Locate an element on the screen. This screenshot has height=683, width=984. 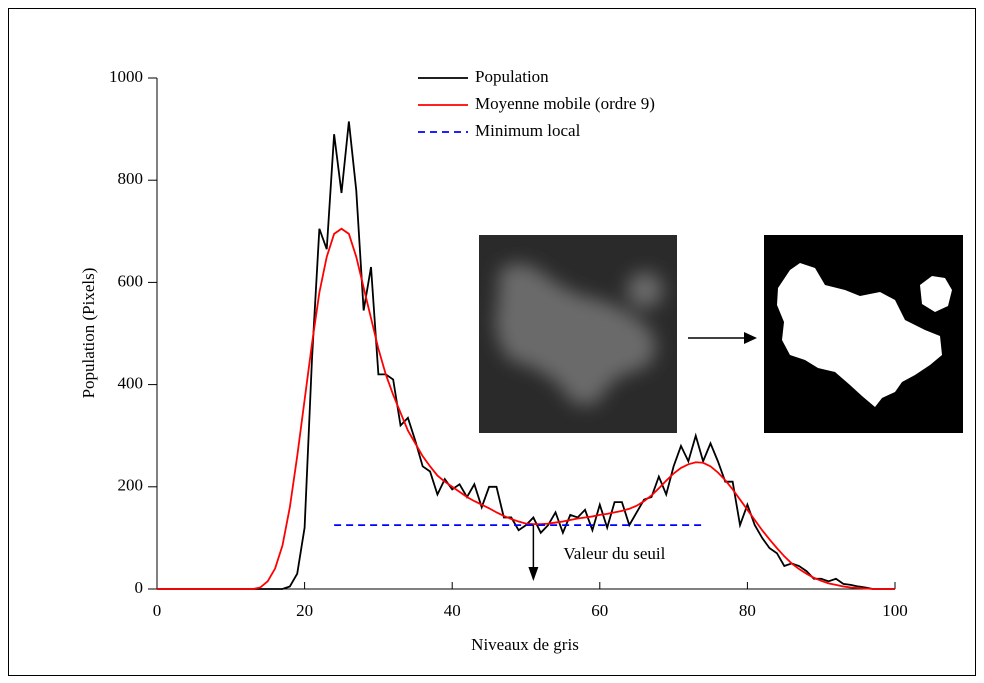
y-tick-label: 800 is located at coordinates (131, 178).